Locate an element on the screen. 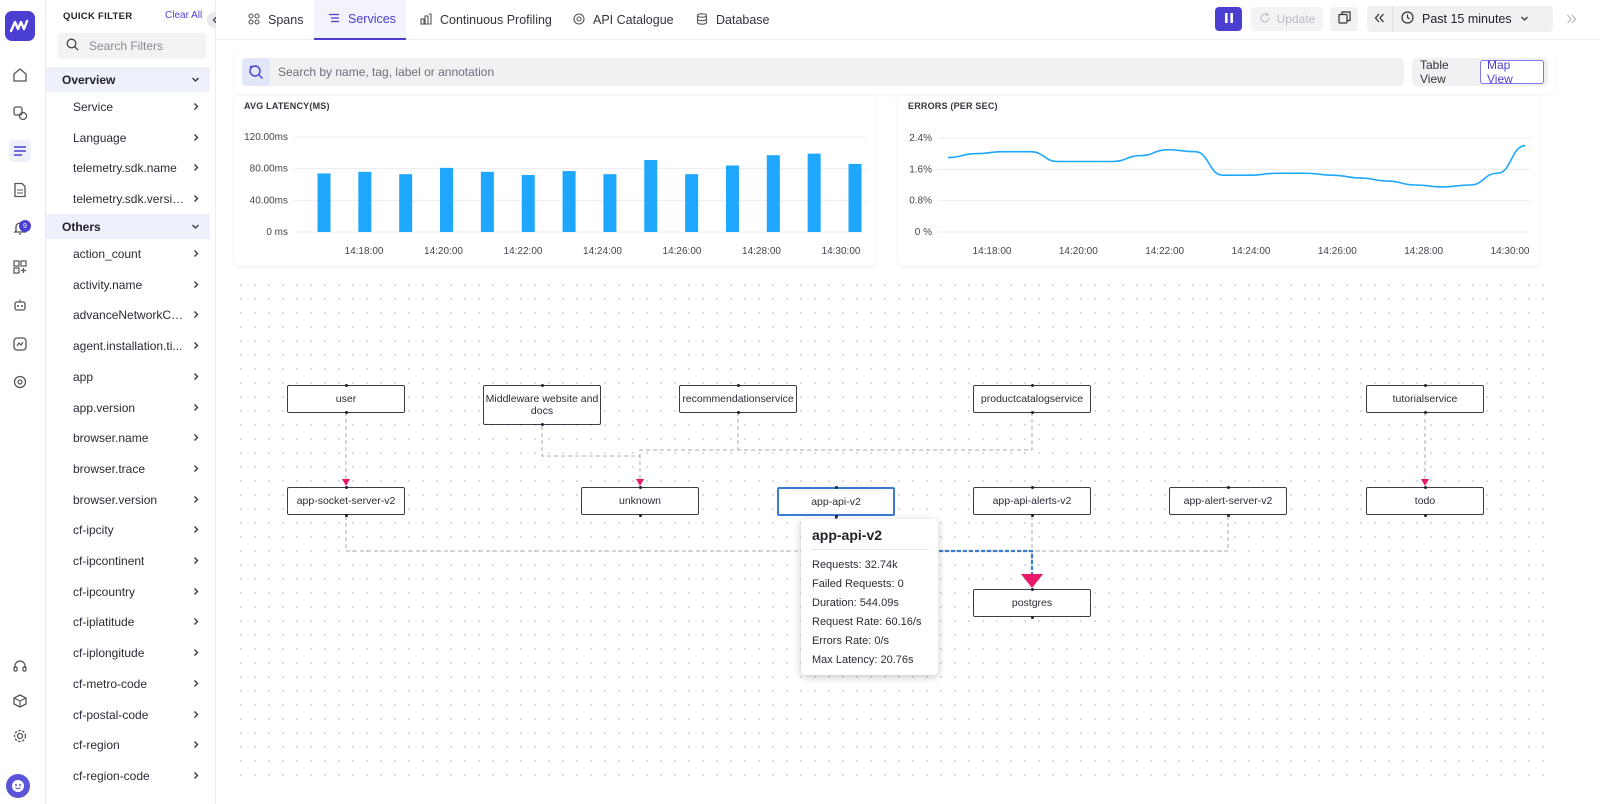 The width and height of the screenshot is (1600, 804). next-range-button is located at coordinates (1571, 19).